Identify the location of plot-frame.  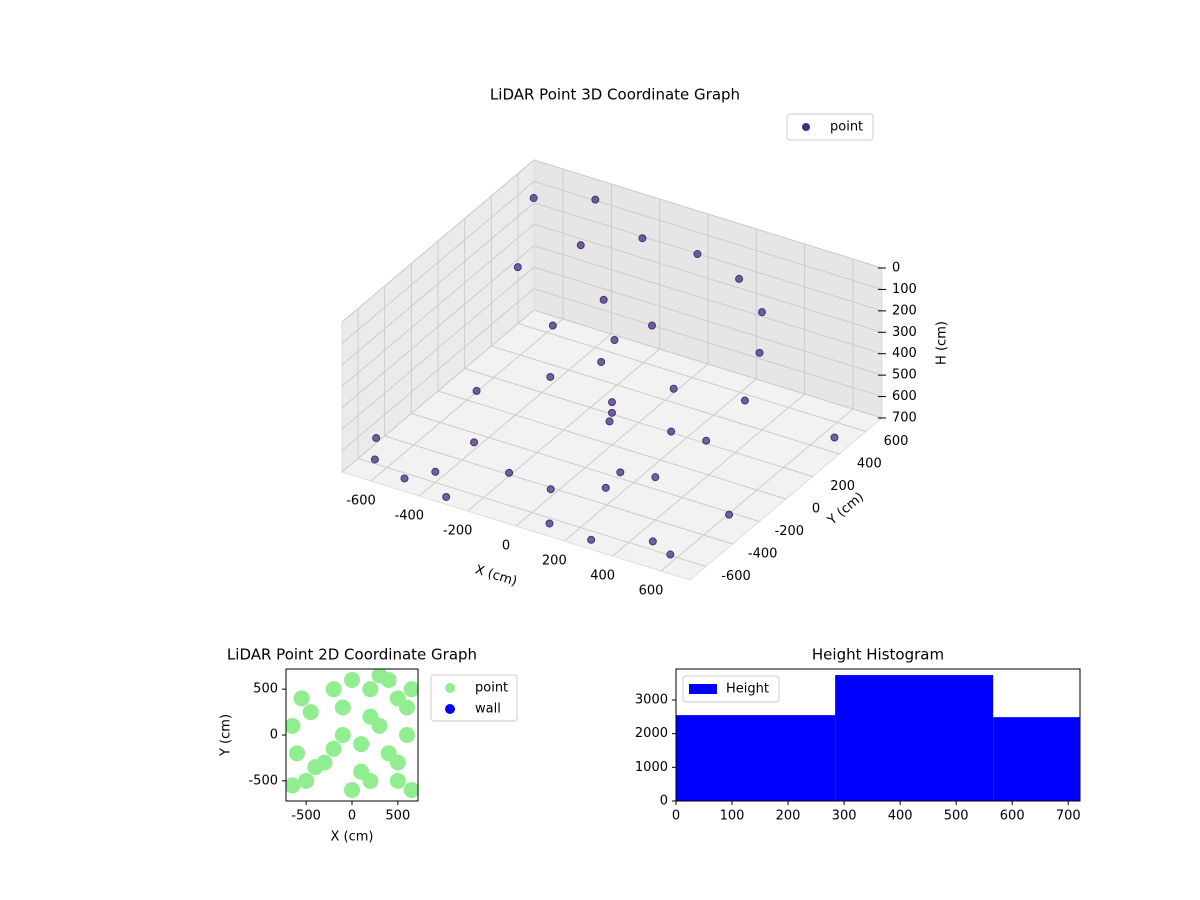
(878, 735).